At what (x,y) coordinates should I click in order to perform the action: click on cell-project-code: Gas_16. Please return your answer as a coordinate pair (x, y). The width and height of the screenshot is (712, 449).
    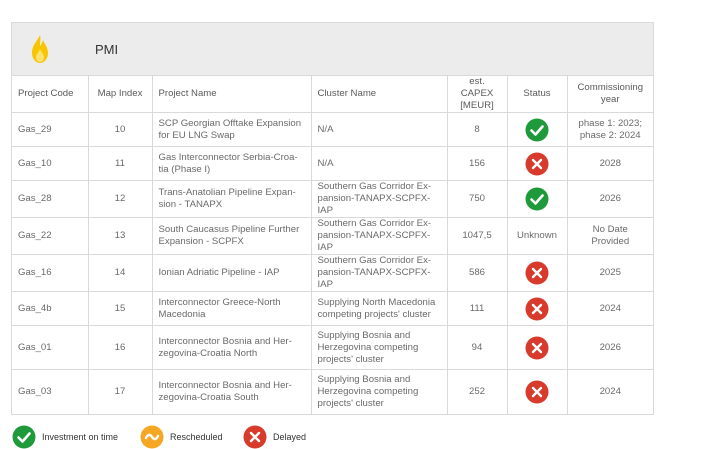
    Looking at the image, I should click on (50, 273).